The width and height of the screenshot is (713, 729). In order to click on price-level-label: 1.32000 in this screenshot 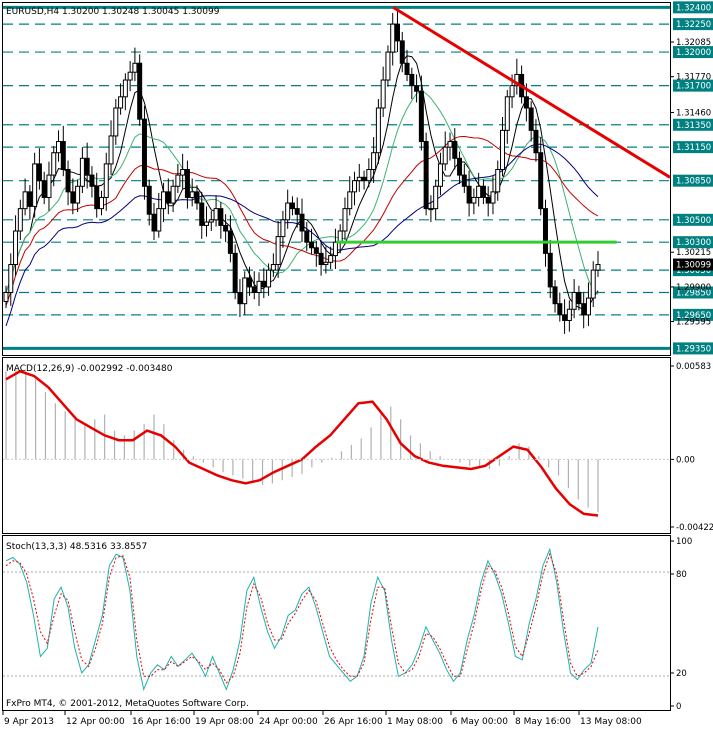, I will do `click(693, 53)`.